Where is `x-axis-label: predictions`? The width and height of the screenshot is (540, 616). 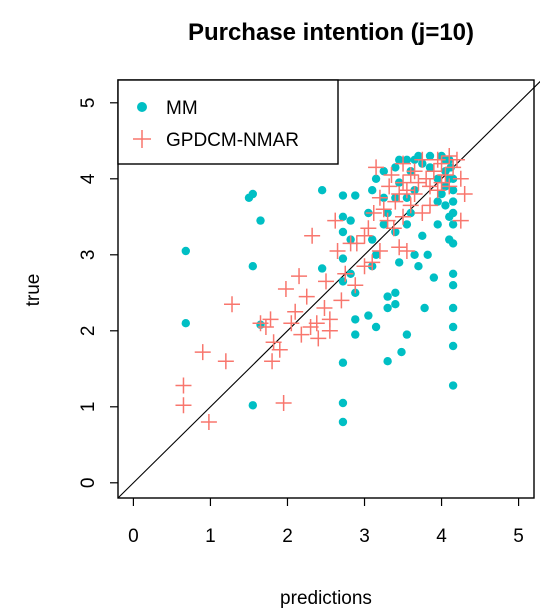 x-axis-label: predictions is located at coordinates (326, 598).